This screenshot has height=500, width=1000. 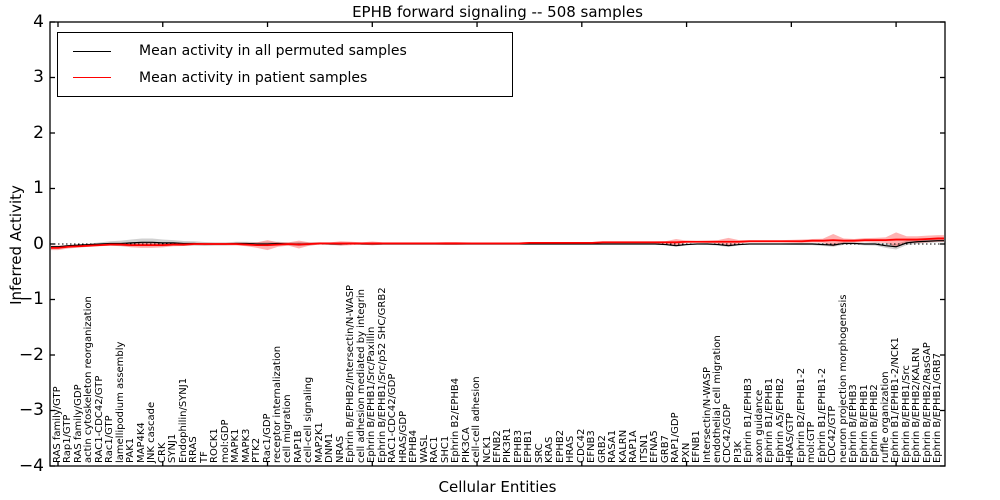 I want to click on y-tick-label: 2, so click(x=38, y=132).